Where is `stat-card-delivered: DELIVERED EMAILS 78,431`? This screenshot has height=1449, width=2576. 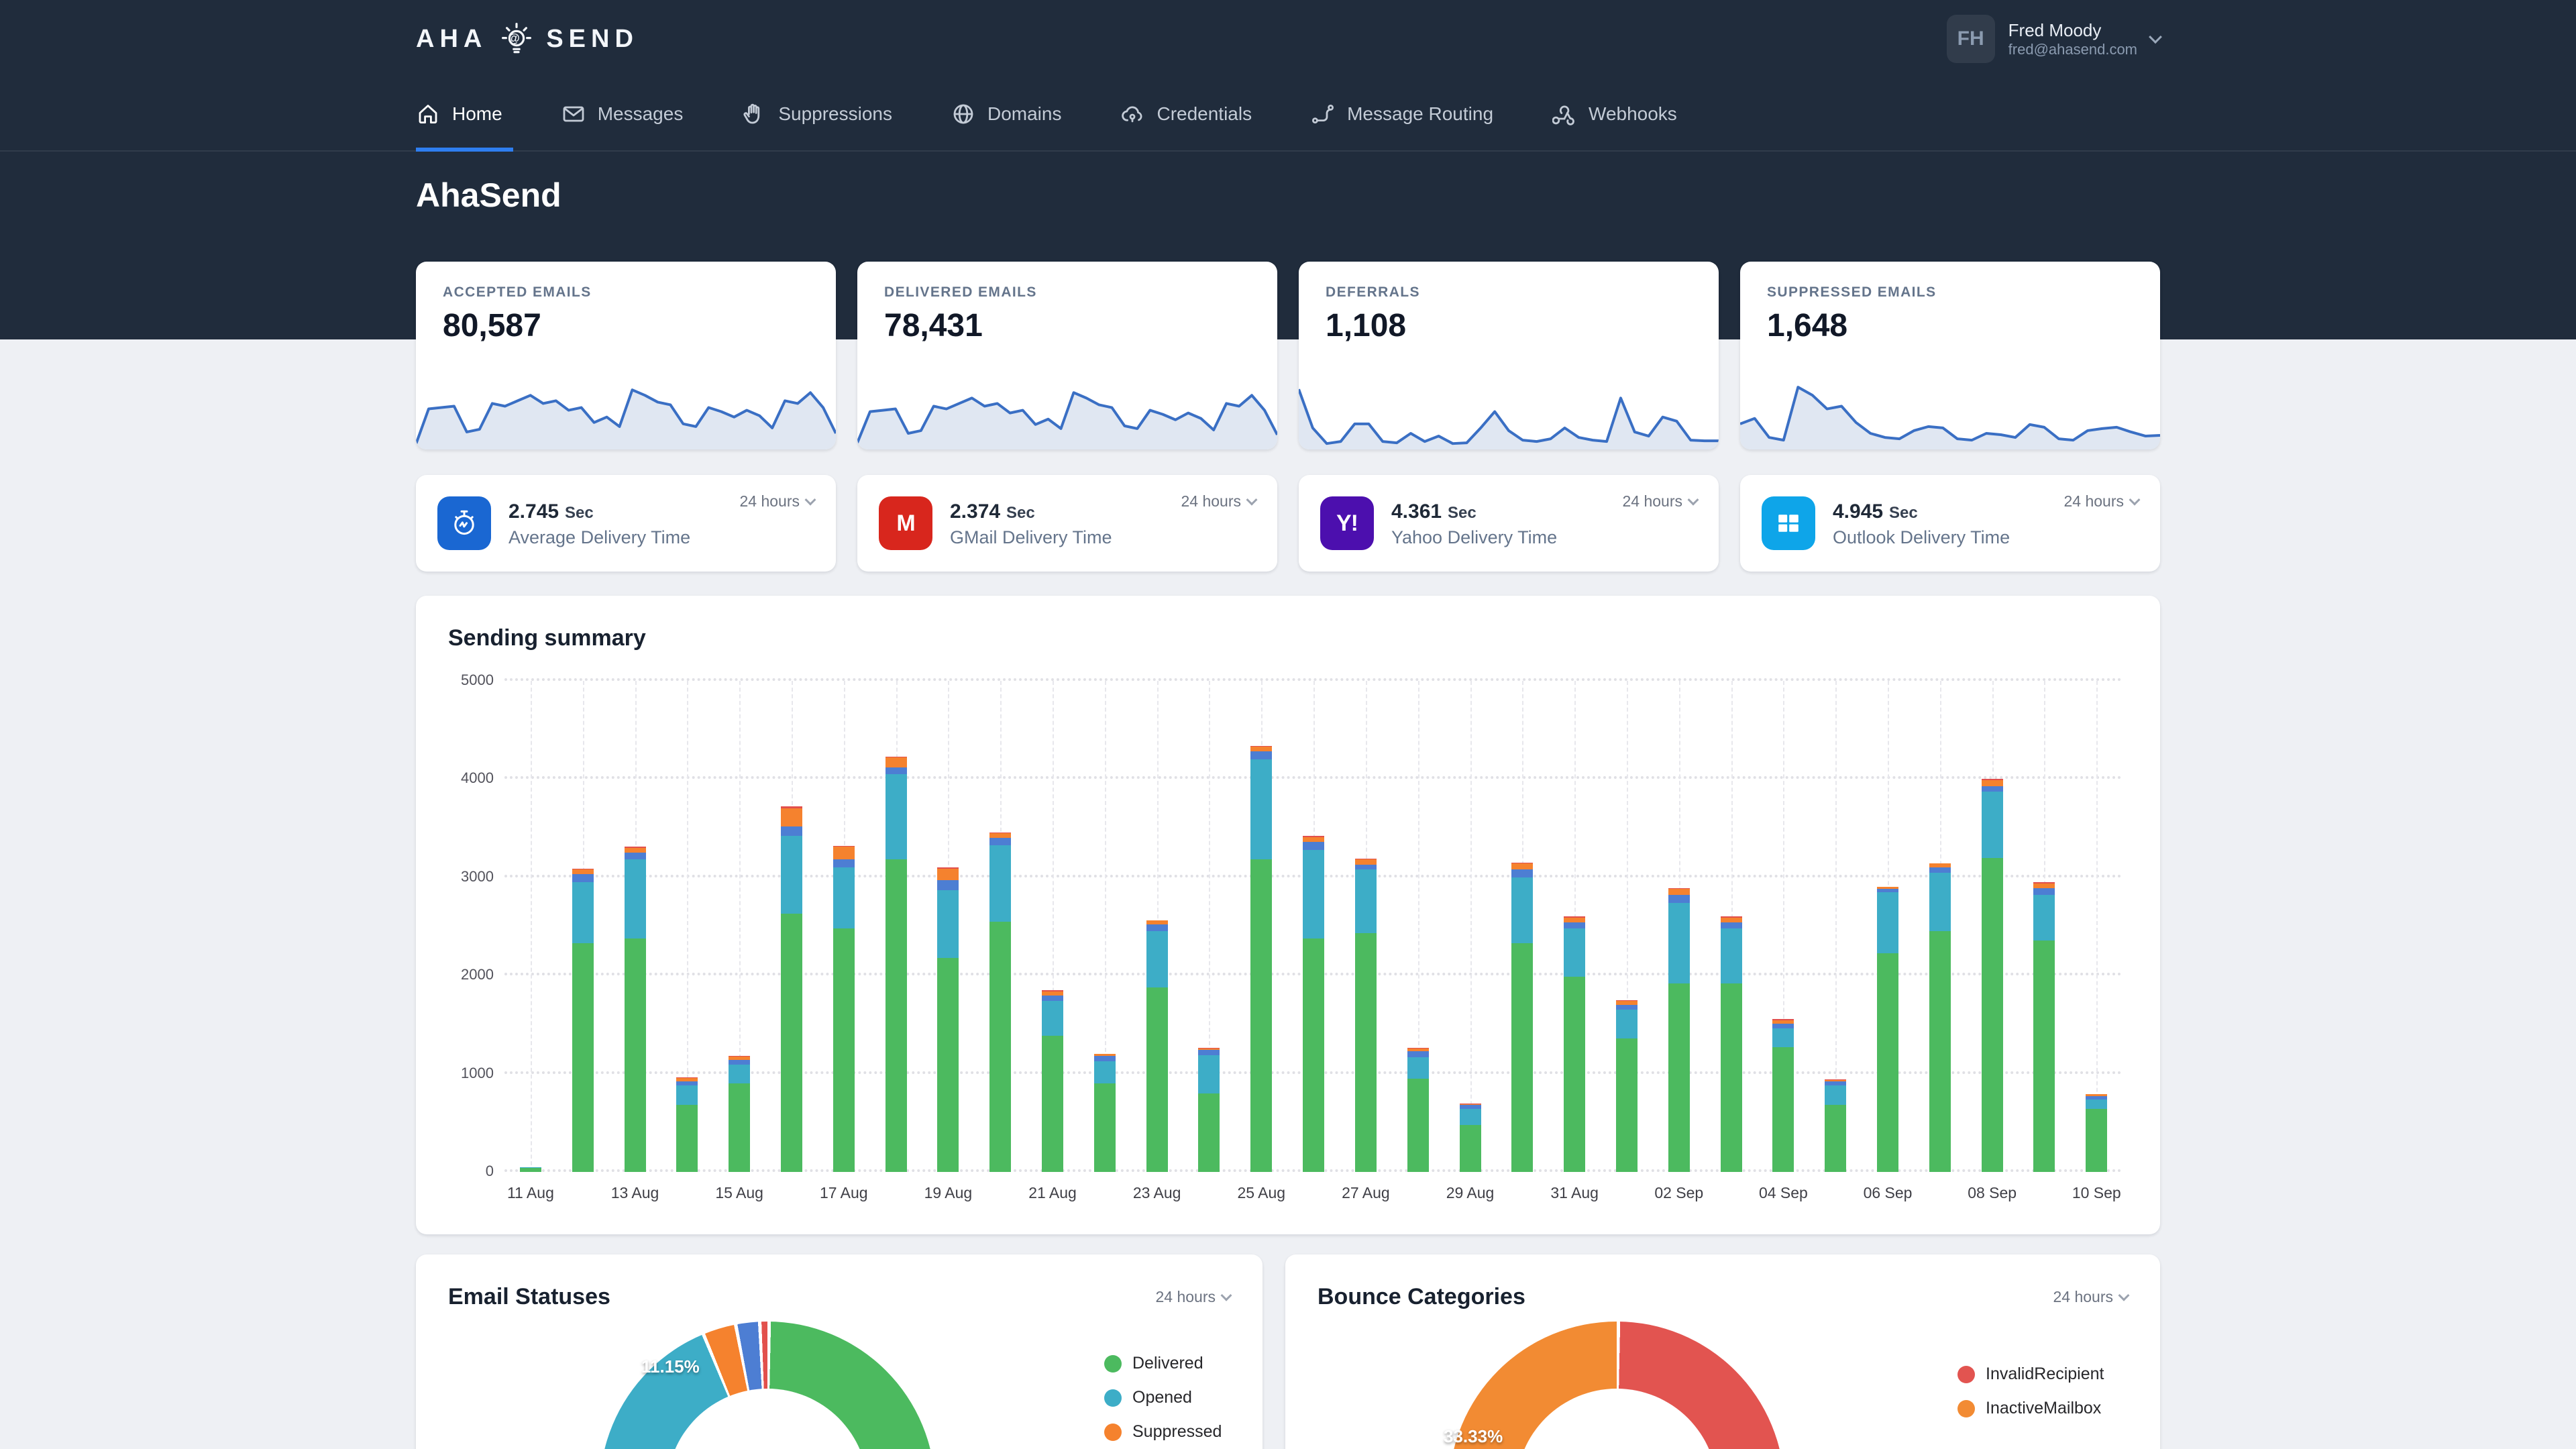 stat-card-delivered: DELIVERED EMAILS 78,431 is located at coordinates (1067, 355).